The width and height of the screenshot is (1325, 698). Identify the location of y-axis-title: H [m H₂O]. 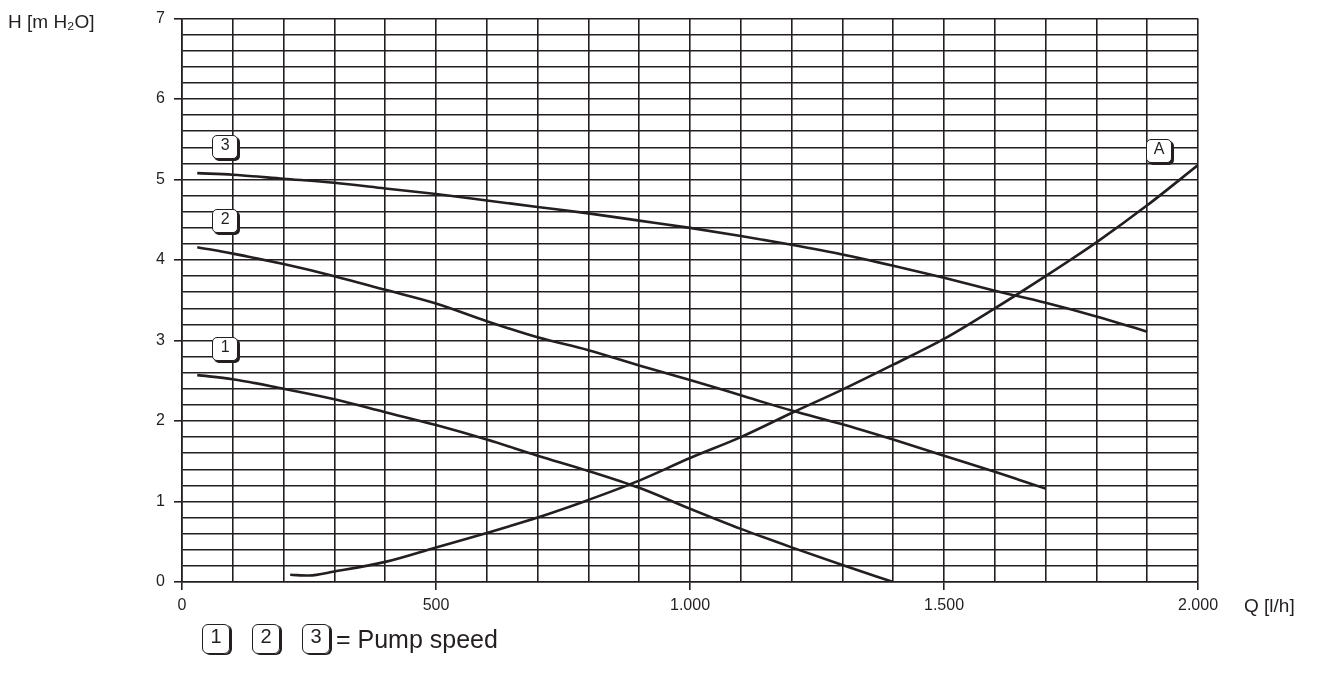
(51, 21).